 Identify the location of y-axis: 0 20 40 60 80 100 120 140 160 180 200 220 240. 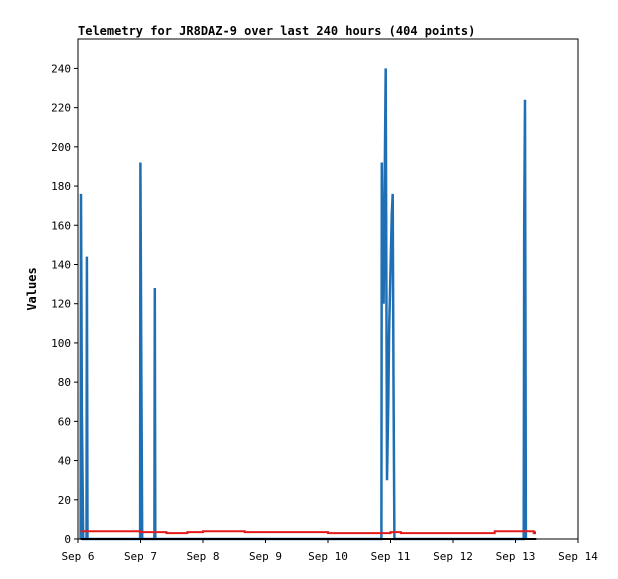
(64, 304).